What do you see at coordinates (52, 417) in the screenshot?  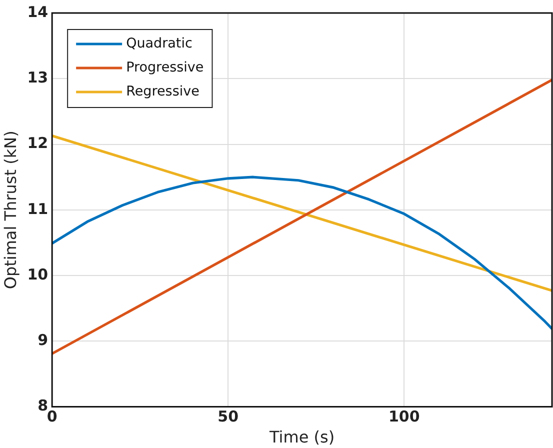 I see `x-tick-label: 0` at bounding box center [52, 417].